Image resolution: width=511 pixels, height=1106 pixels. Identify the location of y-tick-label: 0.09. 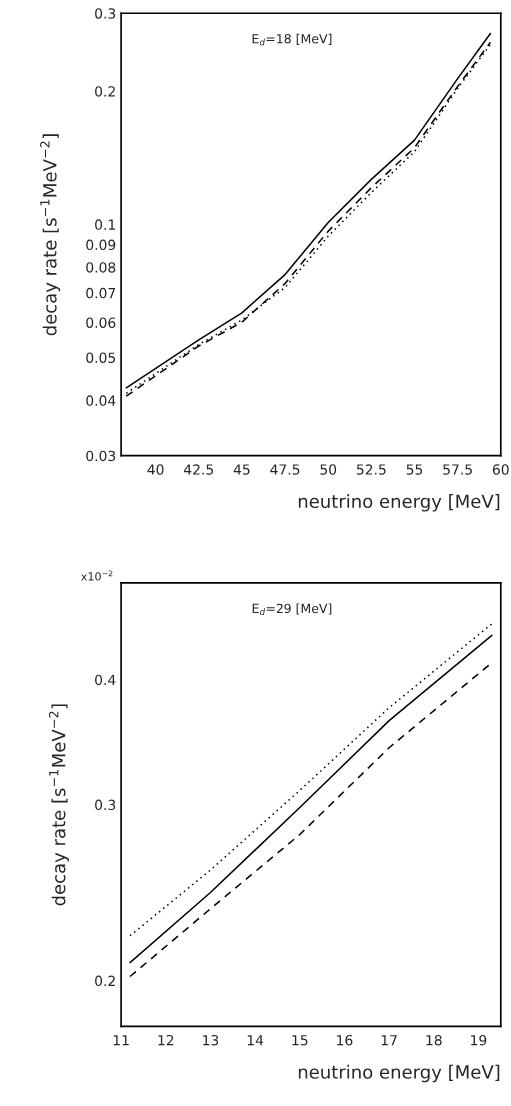
(101, 245).